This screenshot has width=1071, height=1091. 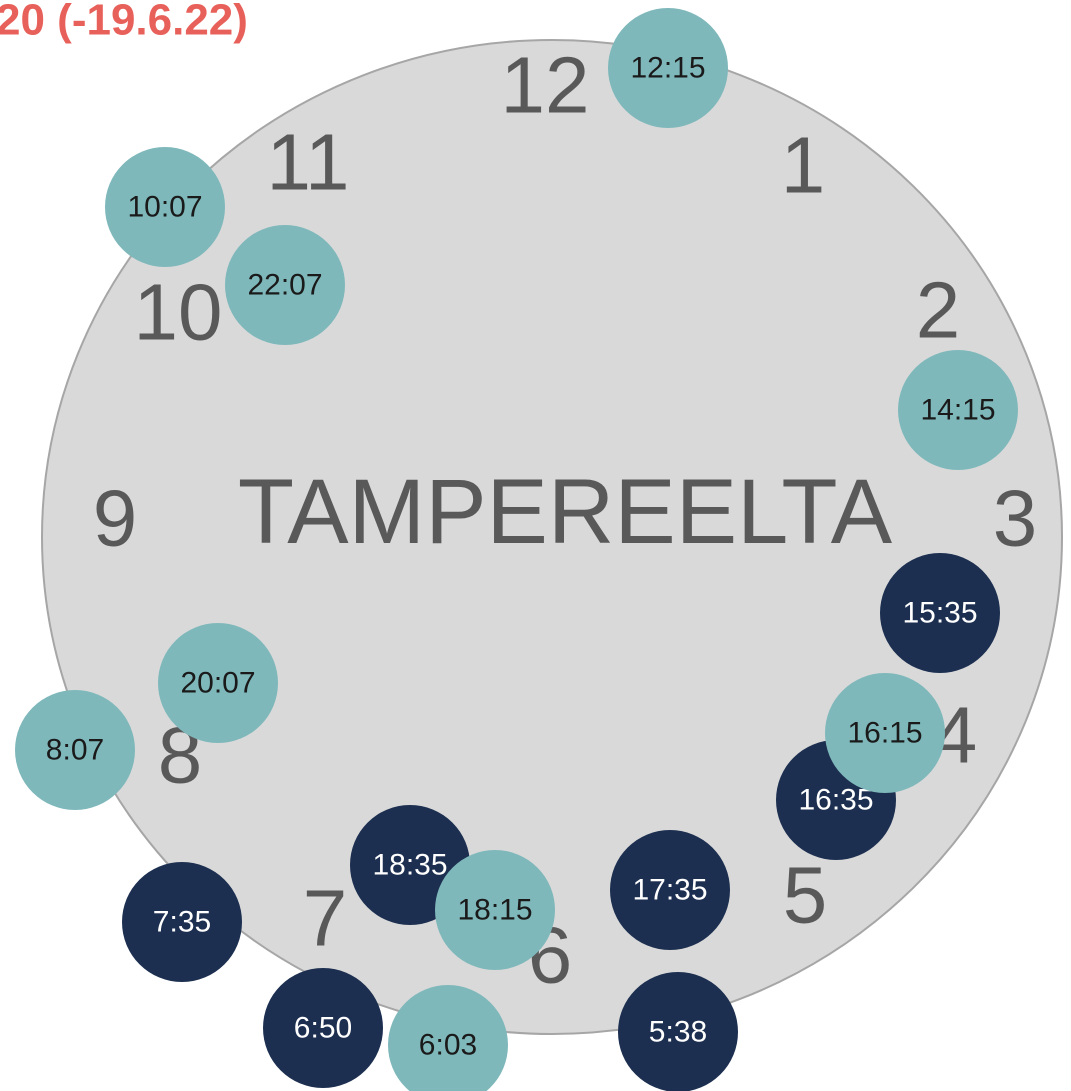 I want to click on time-label: 22:07, so click(x=284, y=285).